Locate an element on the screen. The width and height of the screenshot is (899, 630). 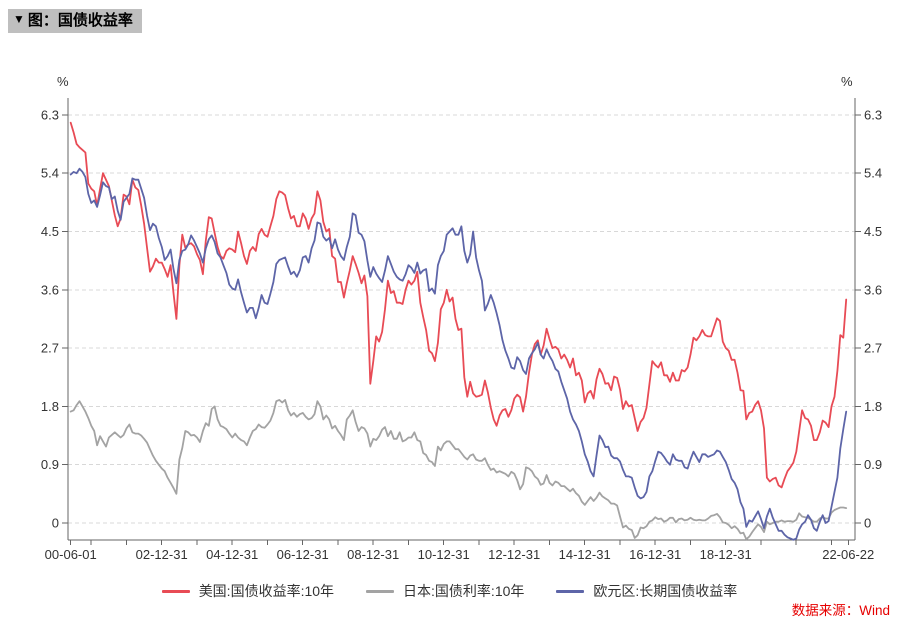
x-axis-label: 10-12-31 is located at coordinates (444, 554).